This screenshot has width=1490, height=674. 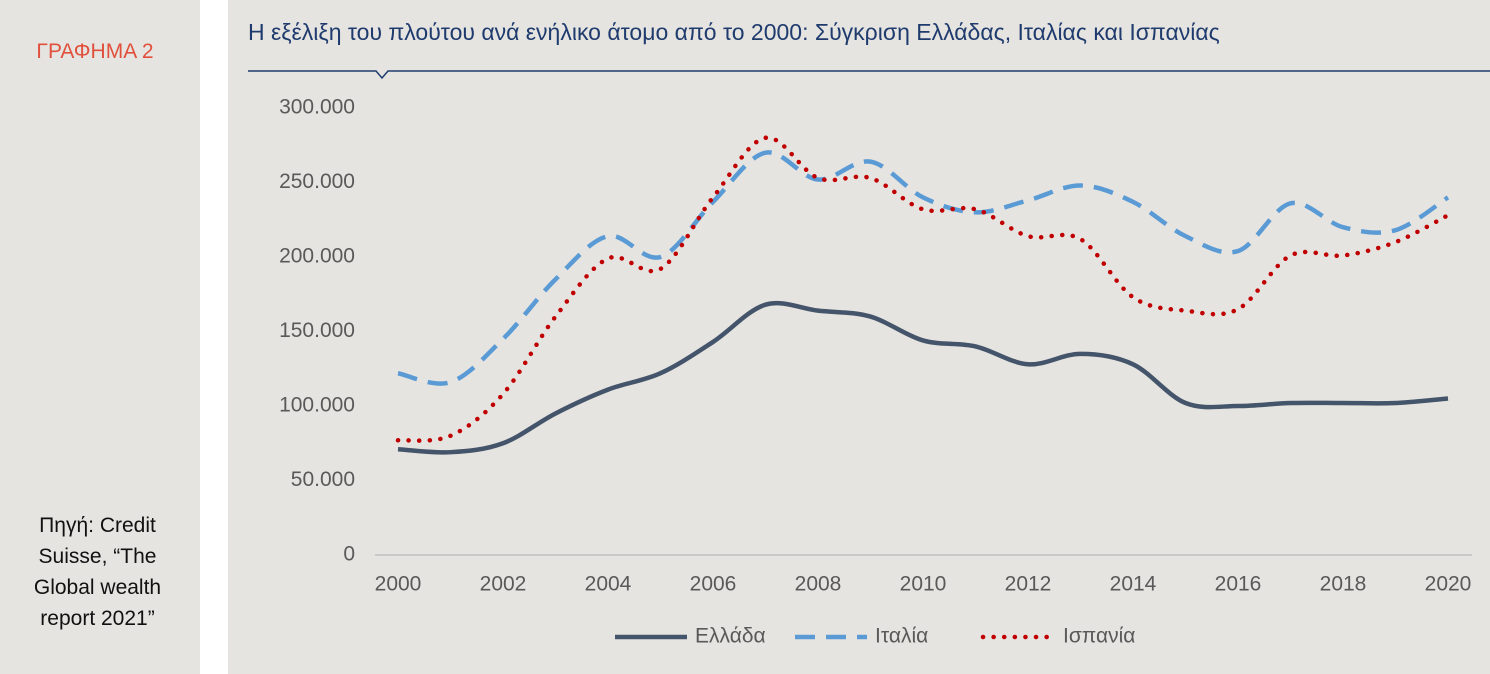 I want to click on x-tick-label: 2020, so click(x=1448, y=584).